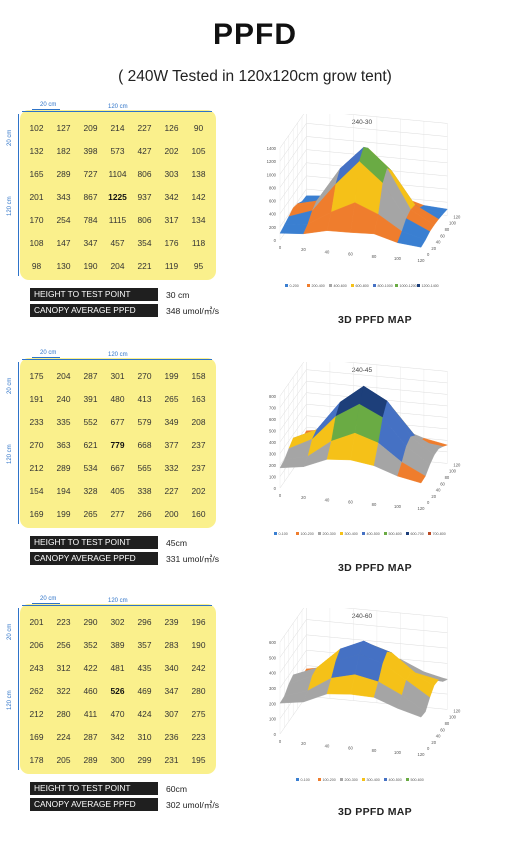  What do you see at coordinates (417, 780) in the screenshot?
I see `legend-label: 500-600` at bounding box center [417, 780].